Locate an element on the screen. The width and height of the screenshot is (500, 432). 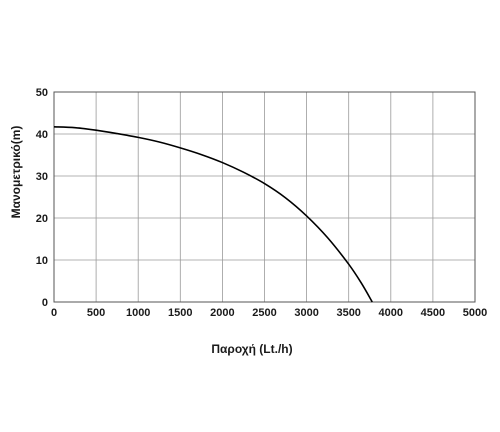
x-tick-label: 1000 is located at coordinates (138, 313).